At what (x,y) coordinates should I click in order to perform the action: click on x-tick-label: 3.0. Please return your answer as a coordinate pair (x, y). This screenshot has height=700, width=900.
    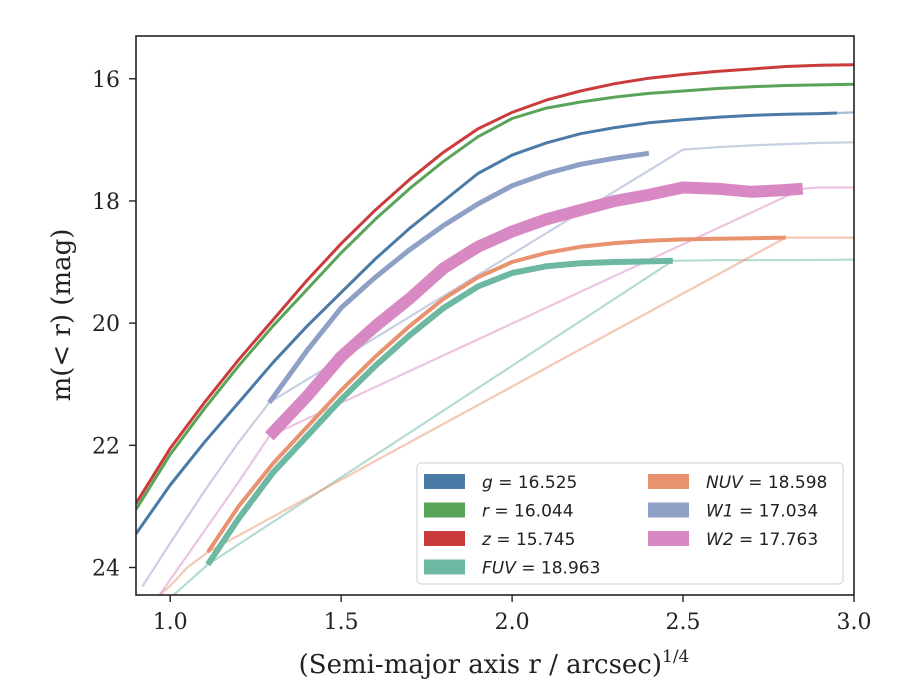
    Looking at the image, I should click on (854, 622).